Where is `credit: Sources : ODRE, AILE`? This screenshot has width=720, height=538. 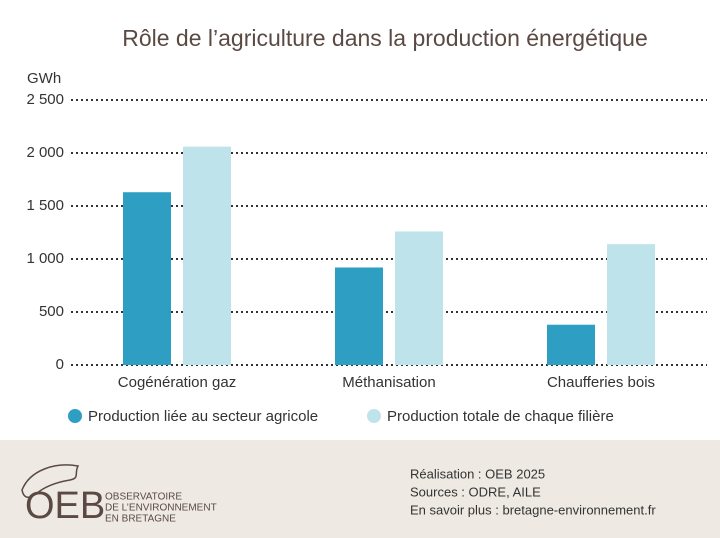 credit: Sources : ODRE, AILE is located at coordinates (475, 491).